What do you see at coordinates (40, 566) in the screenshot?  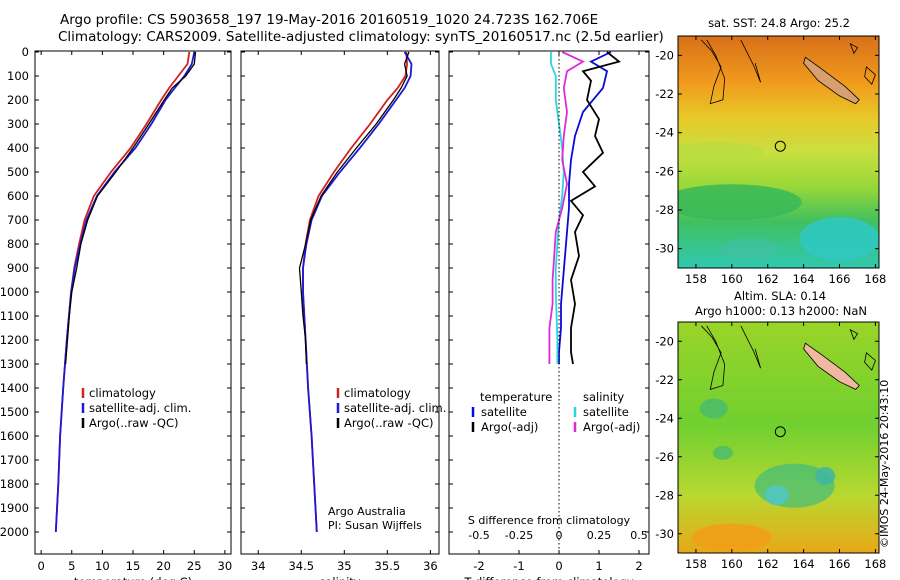 I see `x-tick-label: 0` at bounding box center [40, 566].